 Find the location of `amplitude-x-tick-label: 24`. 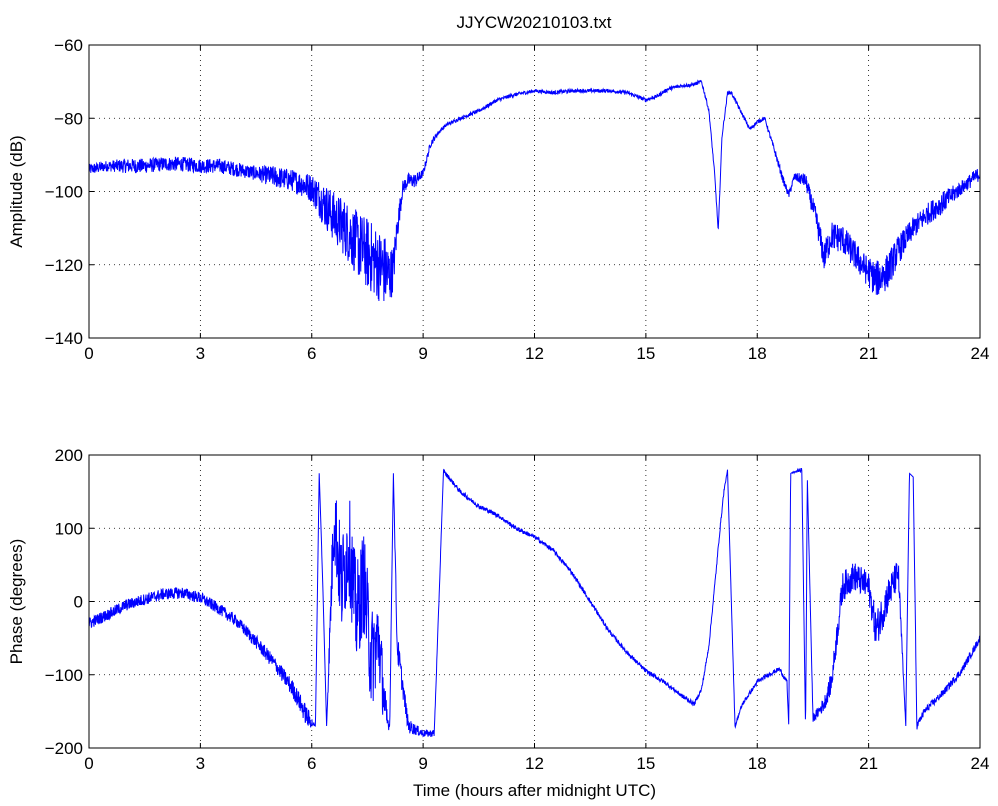

amplitude-x-tick-label: 24 is located at coordinates (980, 353).